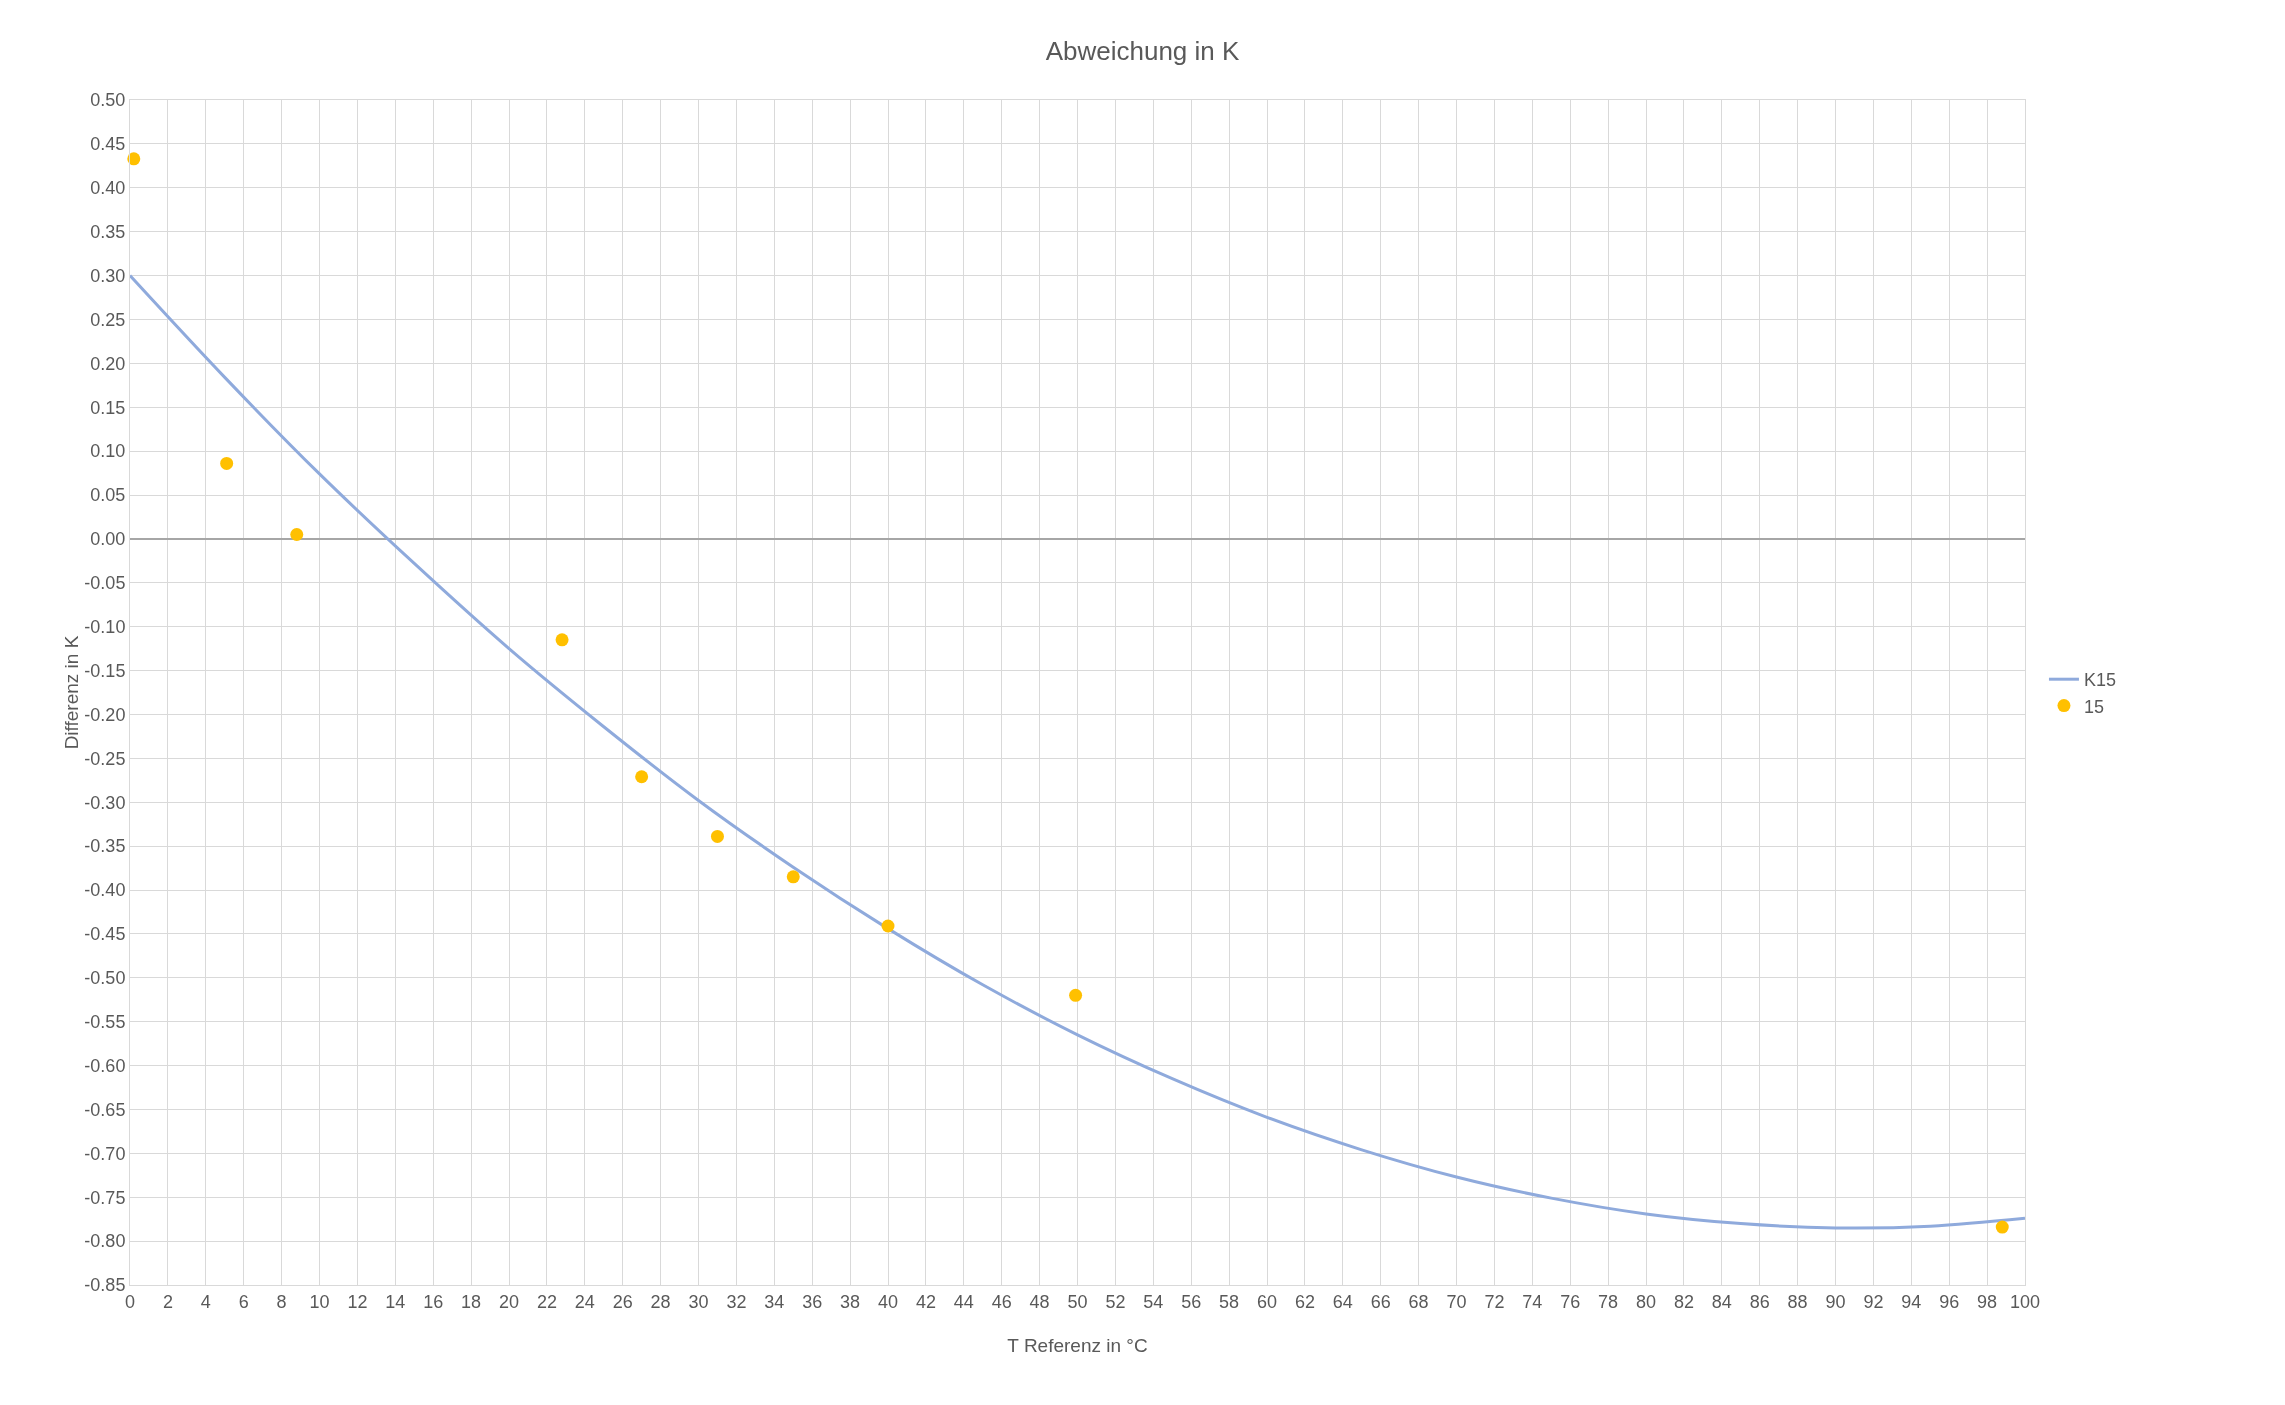 The width and height of the screenshot is (2285, 1405). I want to click on y-tick-label: -0.75, so click(105, 1197).